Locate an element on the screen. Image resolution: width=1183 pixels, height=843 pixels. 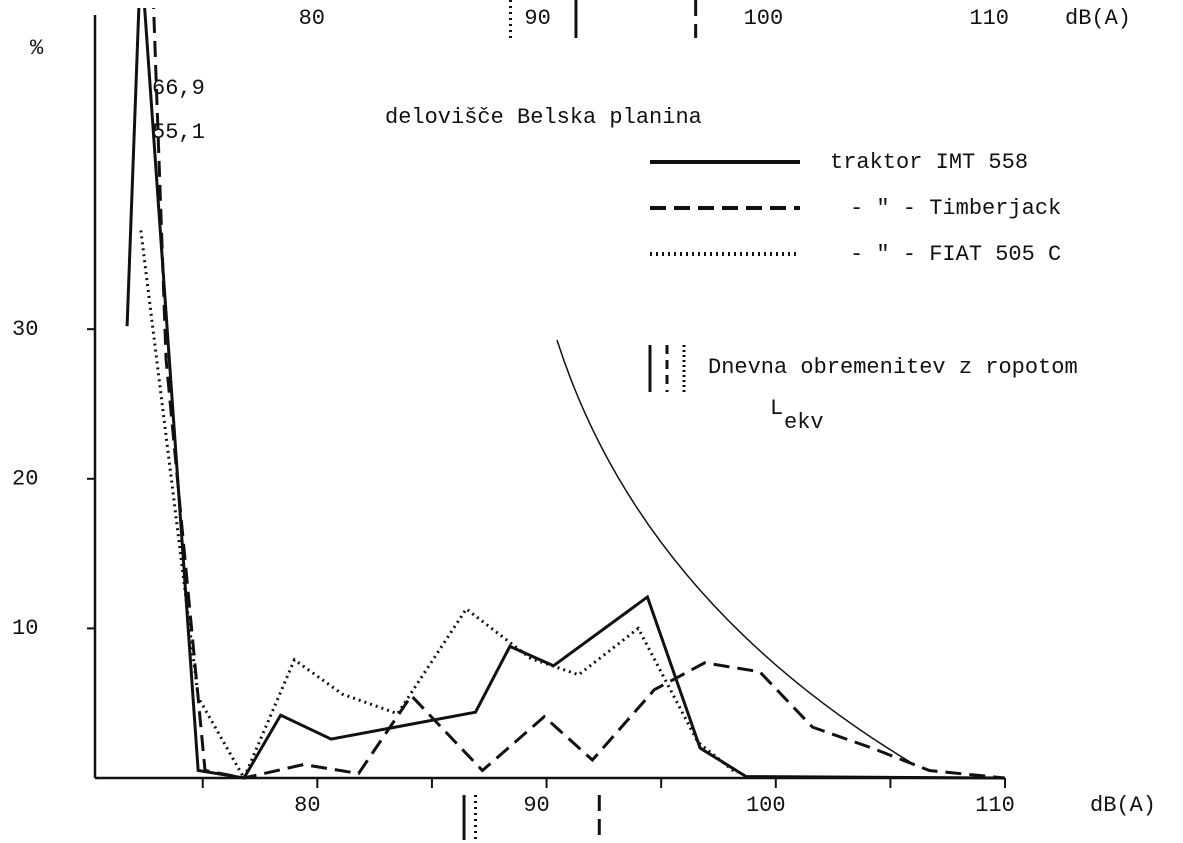
lekv-subscript: ekv is located at coordinates (804, 422).